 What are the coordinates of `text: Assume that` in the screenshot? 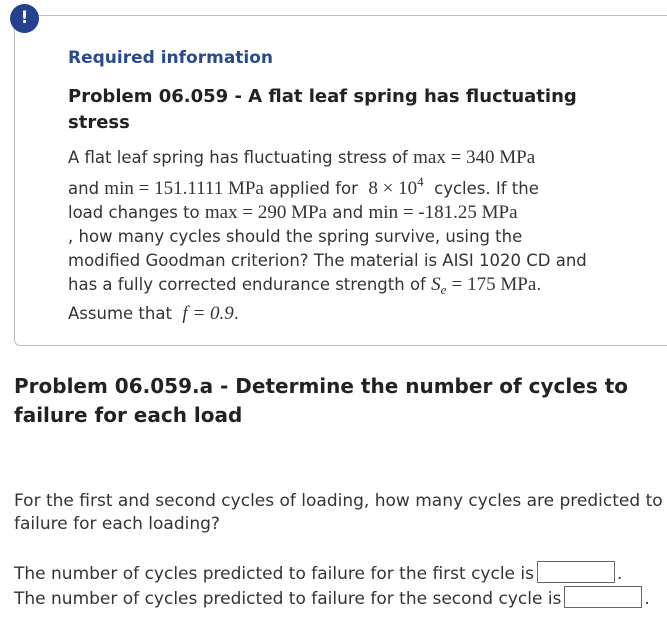 It's located at (120, 313).